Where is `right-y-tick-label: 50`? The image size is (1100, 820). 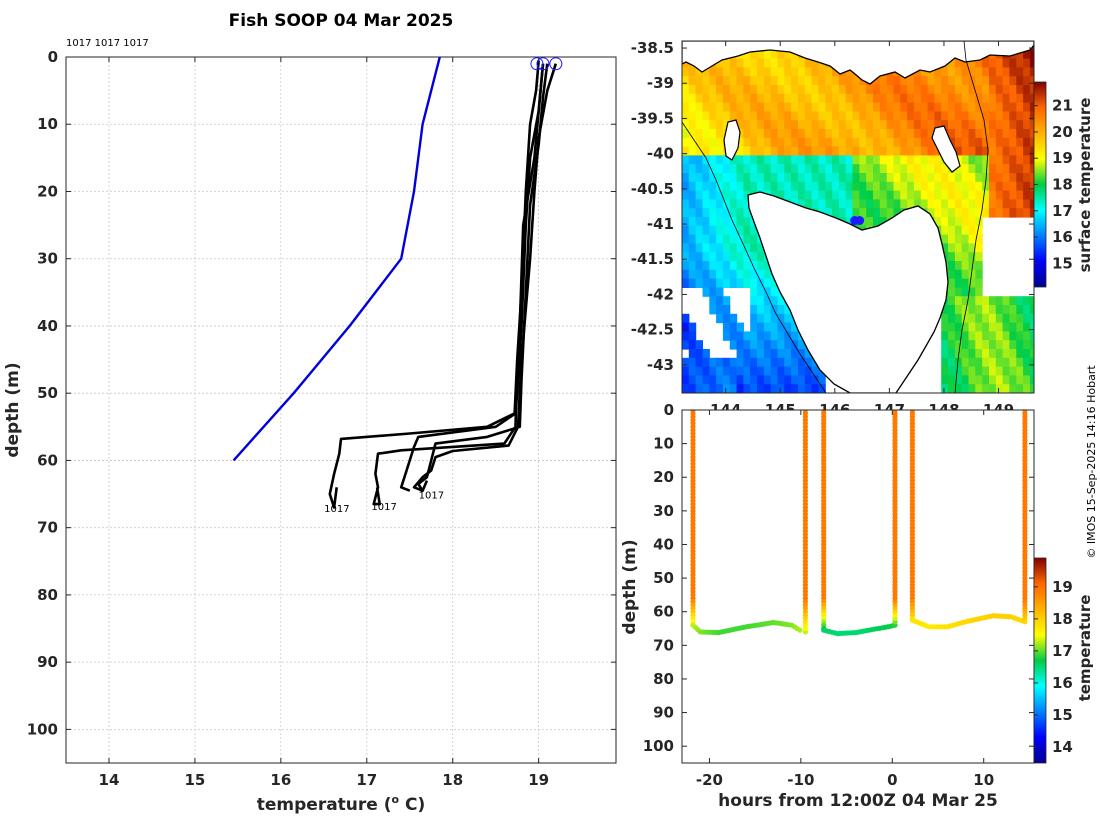
right-y-tick-label: 50 is located at coordinates (663, 578).